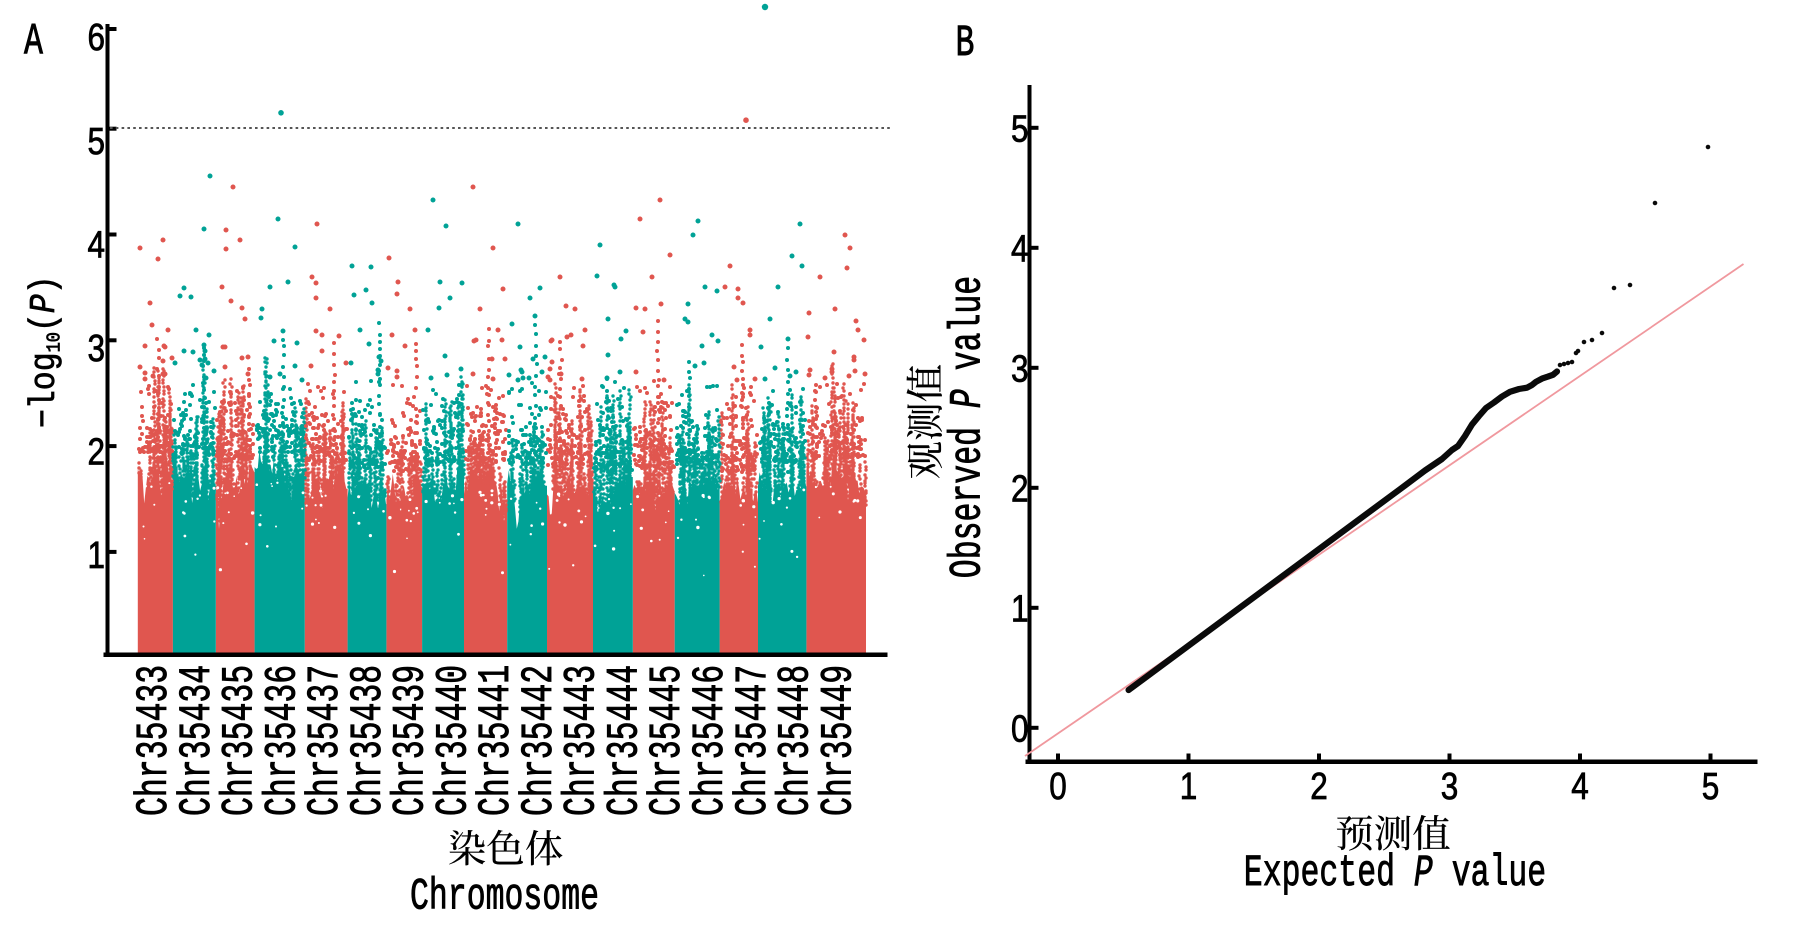 This screenshot has height=935, width=1811. I want to click on svg-text: A, so click(33, 42).